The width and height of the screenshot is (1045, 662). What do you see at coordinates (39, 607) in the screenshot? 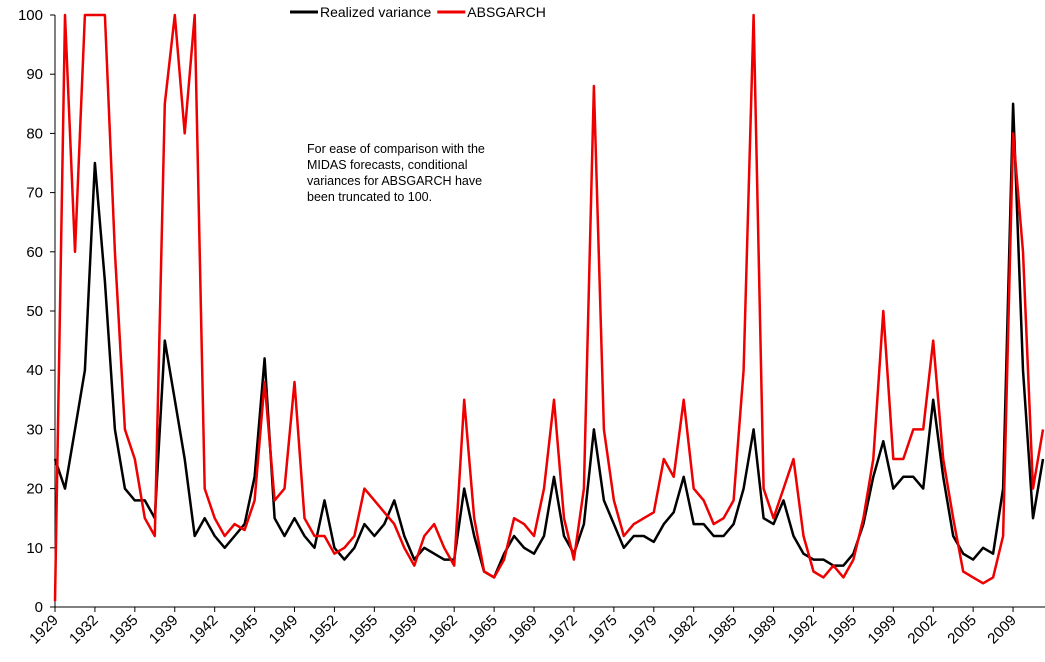
I see `y-tick-label: 0` at bounding box center [39, 607].